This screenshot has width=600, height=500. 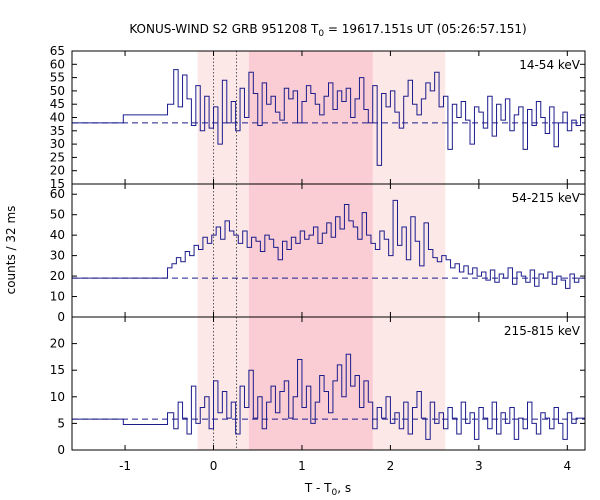 I want to click on x-tick-label: 4, so click(x=567, y=466).